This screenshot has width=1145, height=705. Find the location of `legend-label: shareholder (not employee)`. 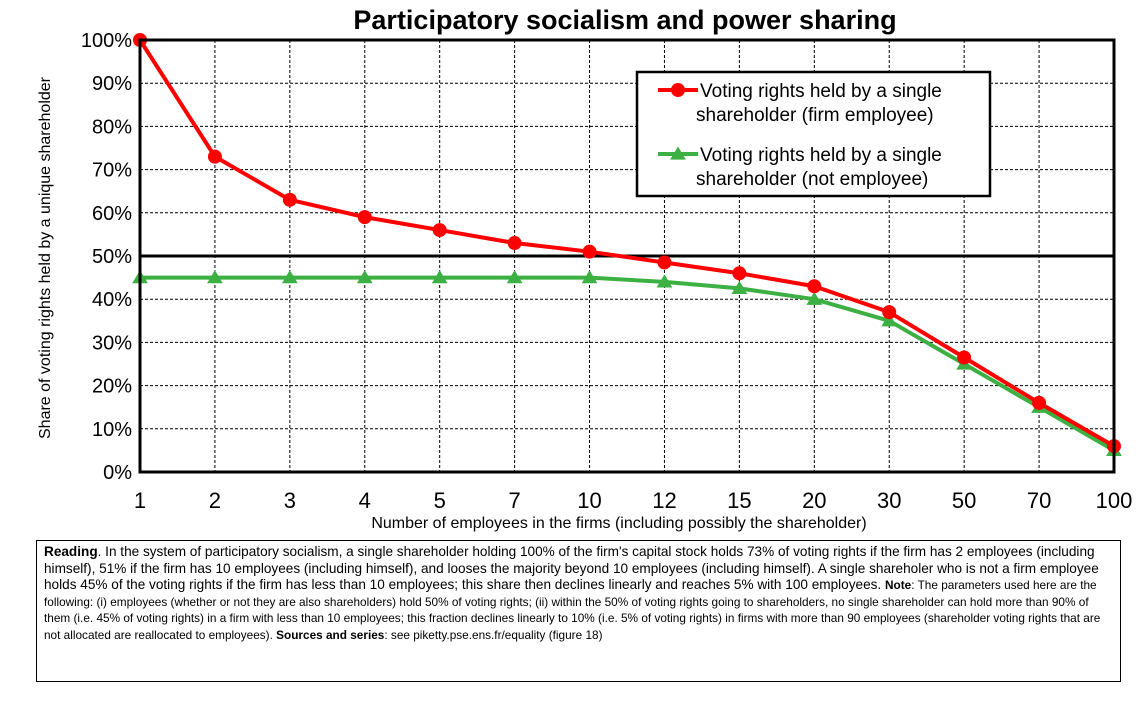

legend-label: shareholder (not employee) is located at coordinates (812, 179).